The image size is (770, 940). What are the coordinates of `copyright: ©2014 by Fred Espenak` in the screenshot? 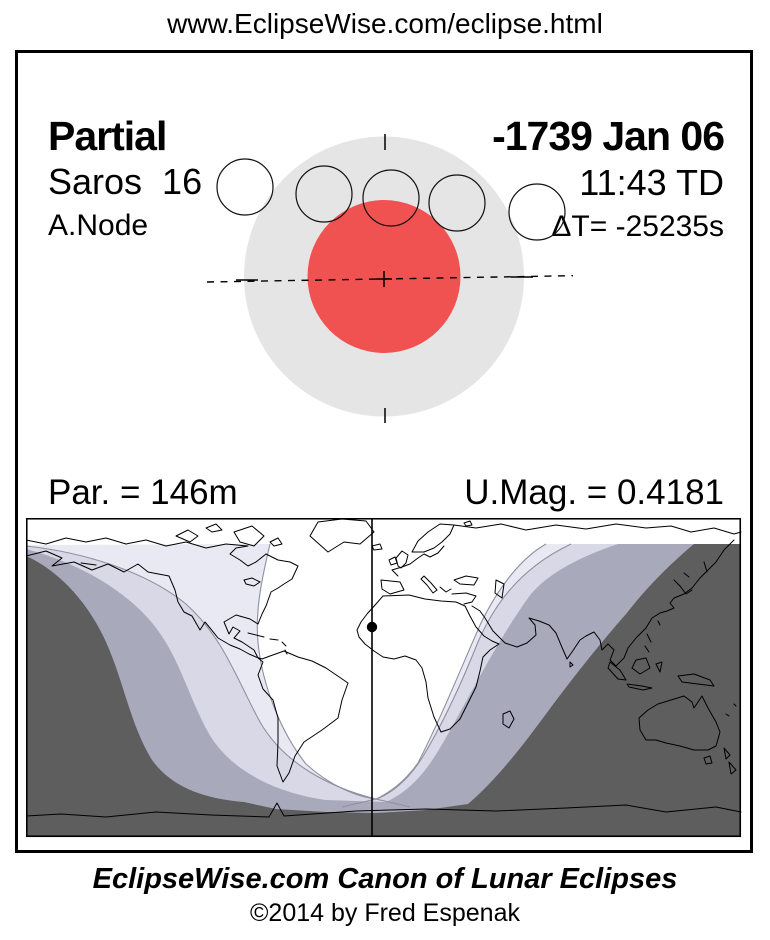 It's located at (385, 913).